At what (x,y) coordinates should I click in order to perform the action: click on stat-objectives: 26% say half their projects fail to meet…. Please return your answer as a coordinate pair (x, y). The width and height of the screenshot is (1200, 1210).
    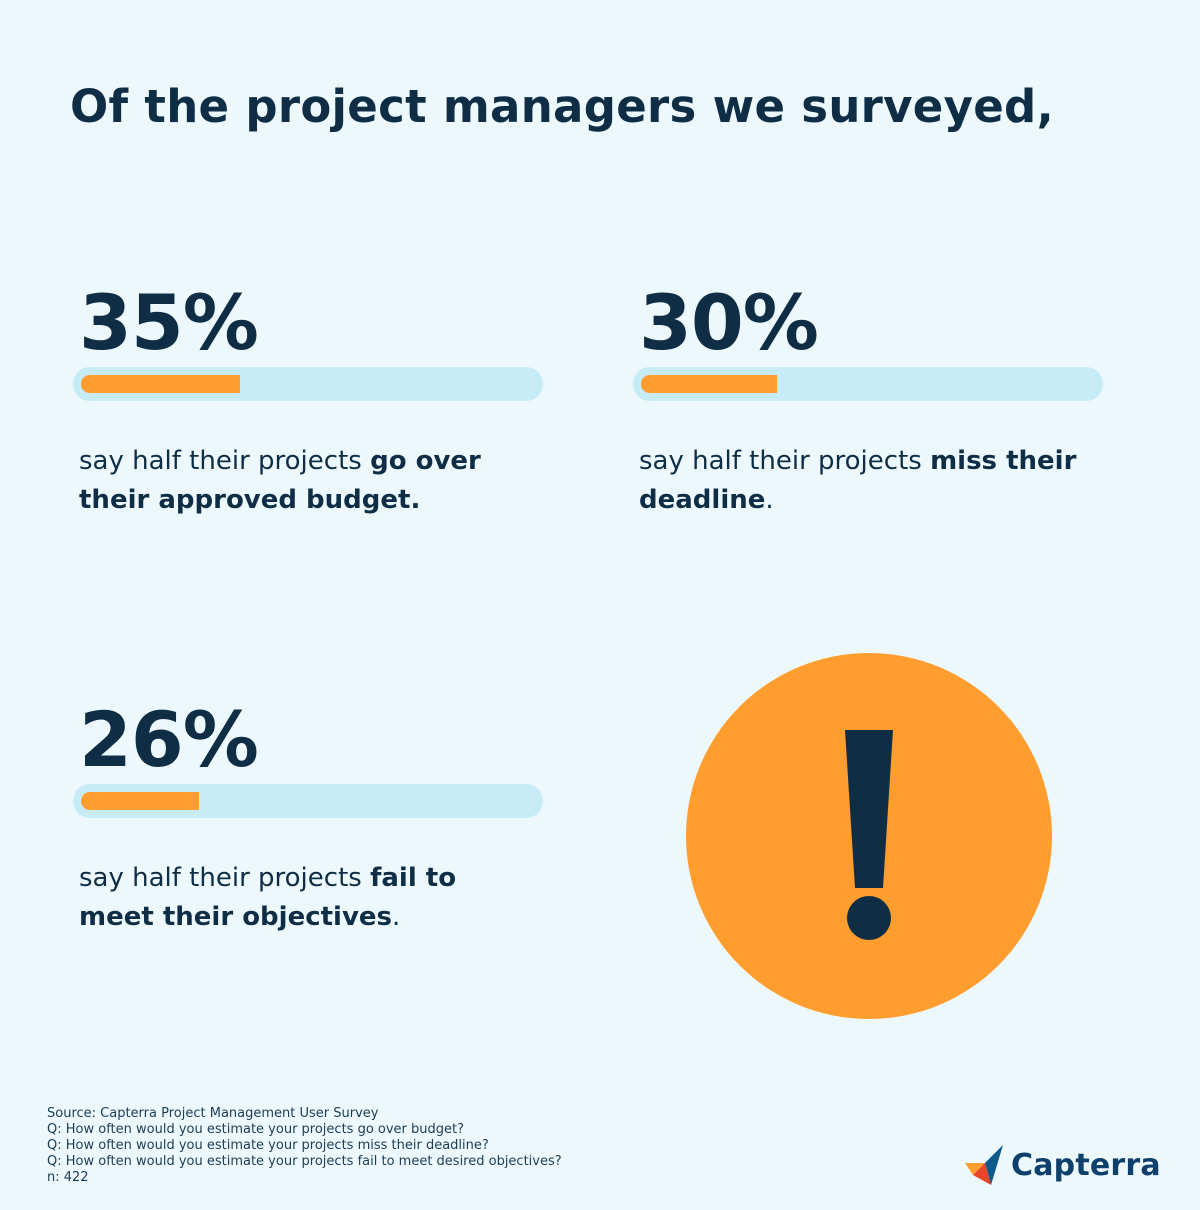
    Looking at the image, I should click on (308, 813).